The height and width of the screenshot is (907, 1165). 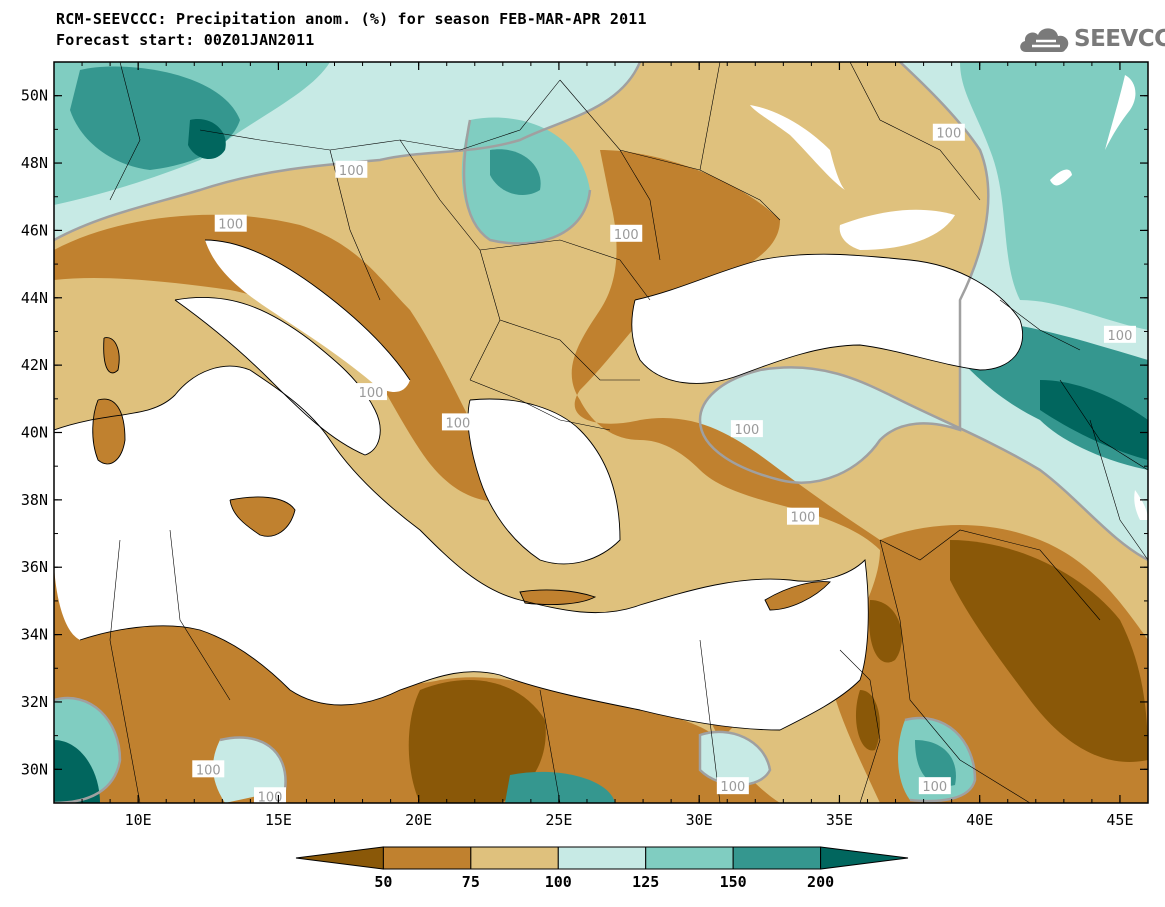 What do you see at coordinates (820, 882) in the screenshot?
I see `colorbar-label: 200` at bounding box center [820, 882].